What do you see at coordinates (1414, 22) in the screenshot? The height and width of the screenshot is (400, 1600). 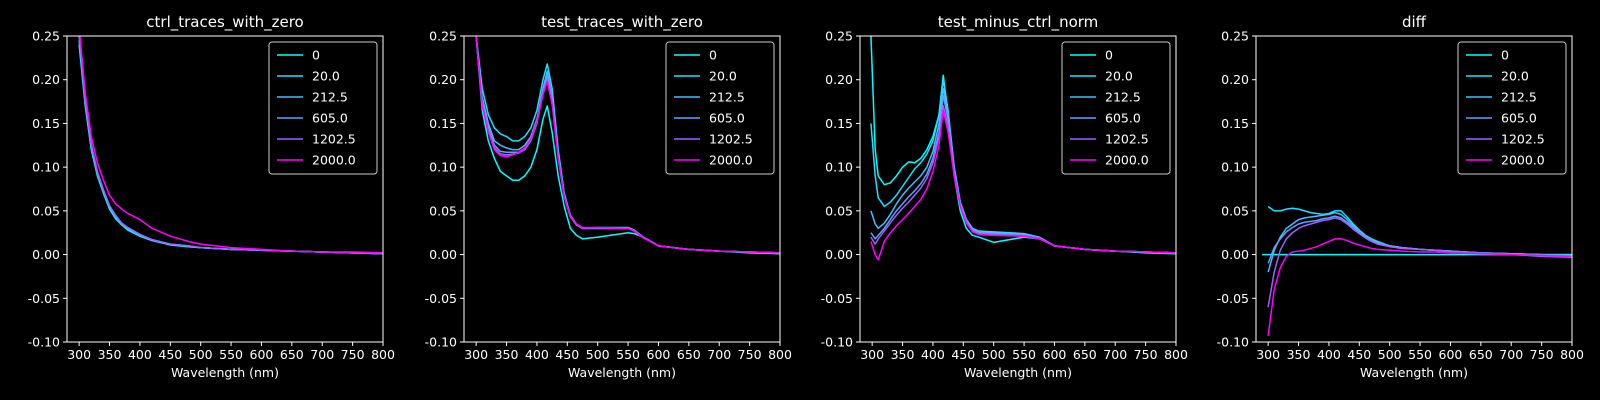 I see `chart-title: diff` at bounding box center [1414, 22].